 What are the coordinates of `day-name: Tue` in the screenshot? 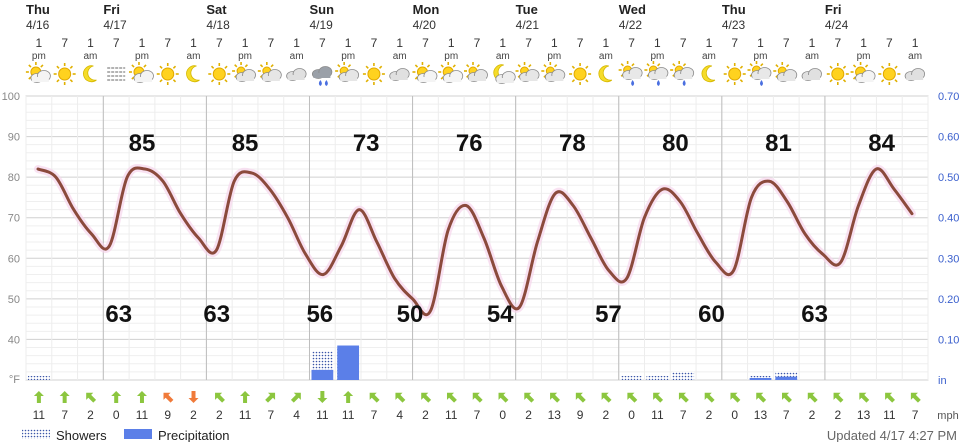 It's located at (527, 9).